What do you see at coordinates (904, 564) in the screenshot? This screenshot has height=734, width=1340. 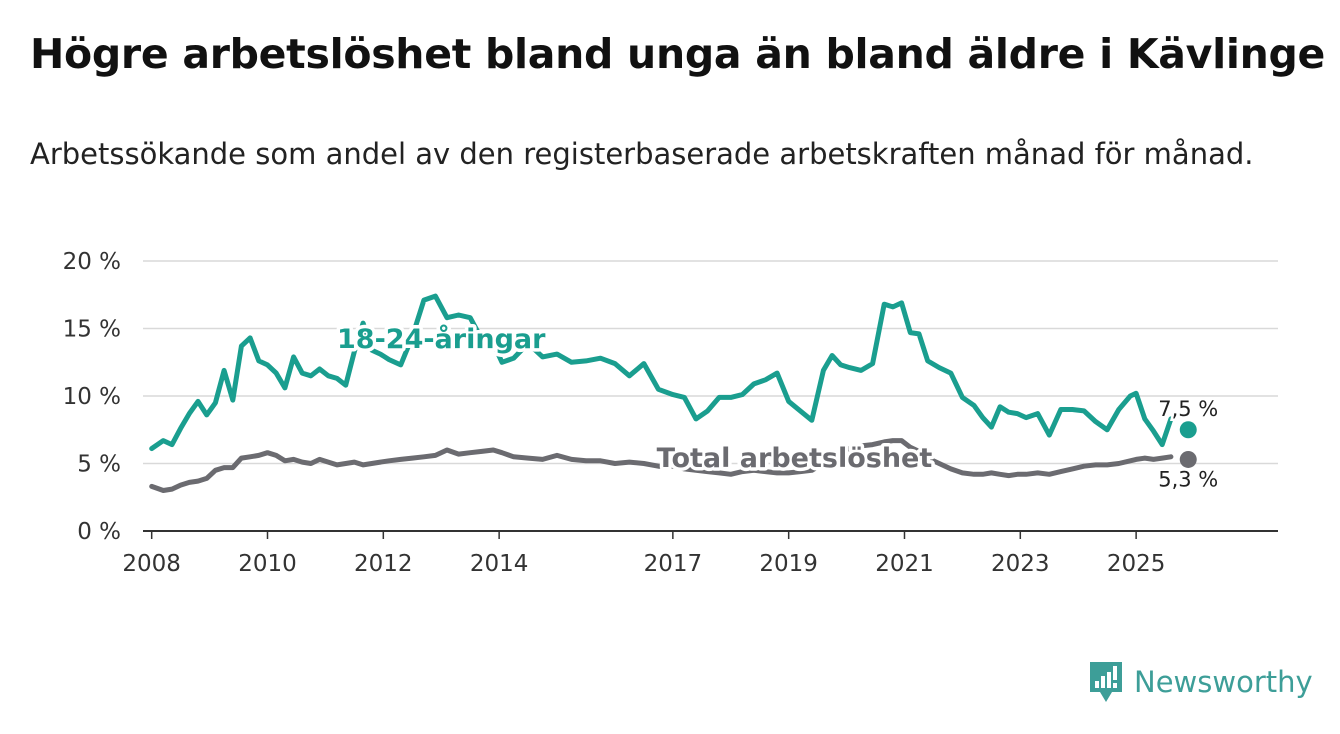 I see `x-tick-label: 2021` at bounding box center [904, 564].